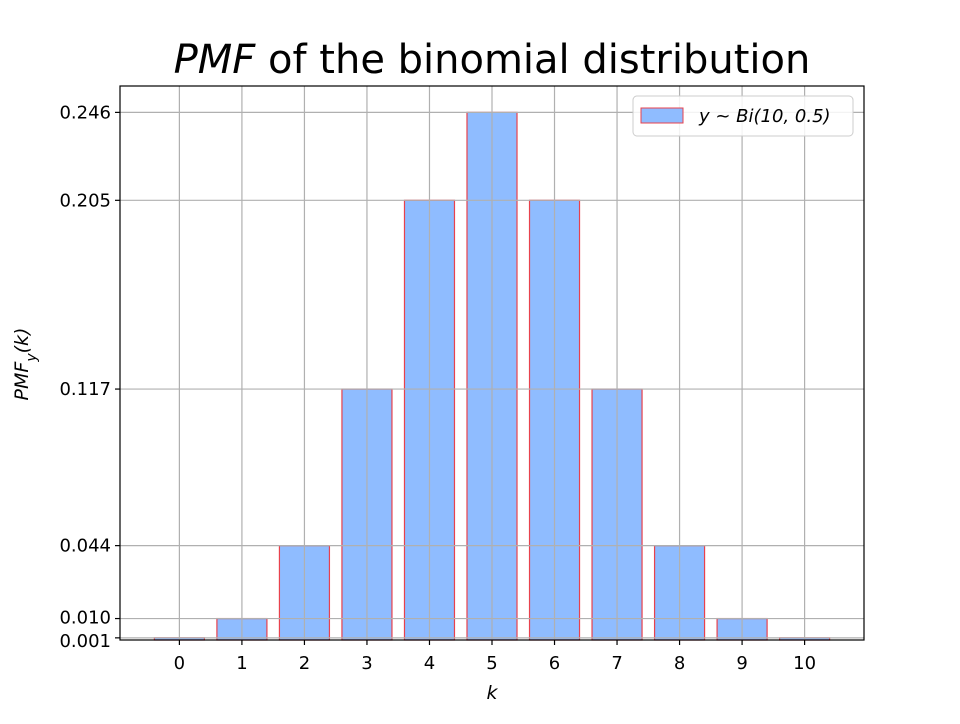  What do you see at coordinates (22, 341) in the screenshot?
I see `y-axis-label-tail: (k)` at bounding box center [22, 341].